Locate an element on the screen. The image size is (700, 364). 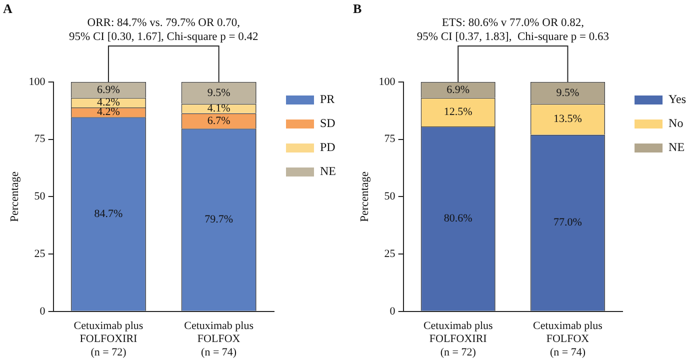
chart-title: A is located at coordinates (8, 8).